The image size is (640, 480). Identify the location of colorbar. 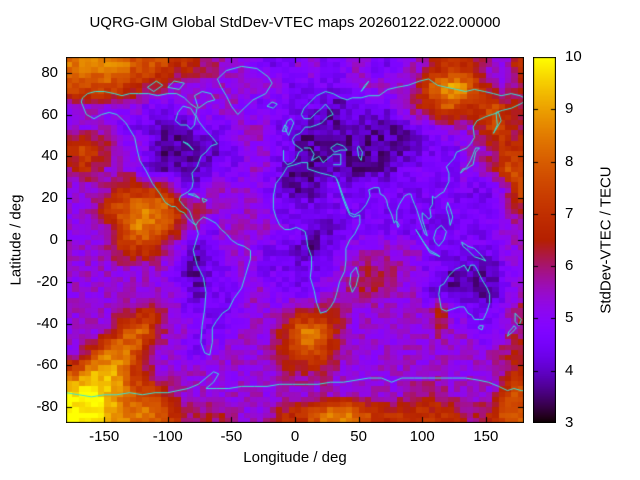
(544, 240).